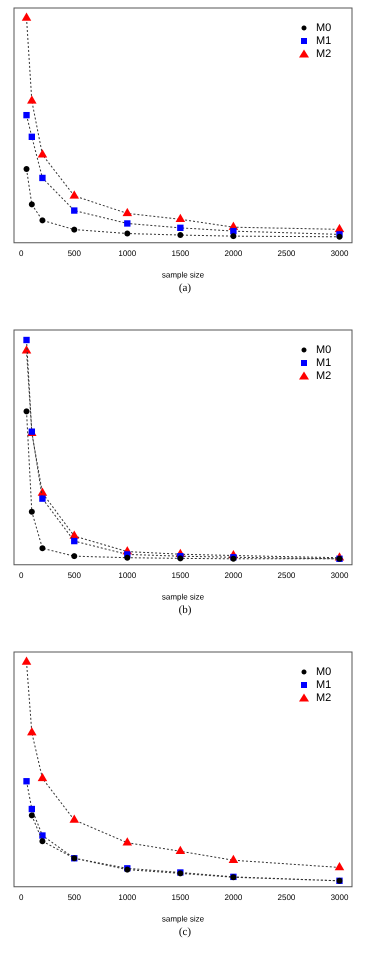 This screenshot has height=967, width=370. Describe the element at coordinates (185, 932) in the screenshot. I see `text: (c)` at that location.